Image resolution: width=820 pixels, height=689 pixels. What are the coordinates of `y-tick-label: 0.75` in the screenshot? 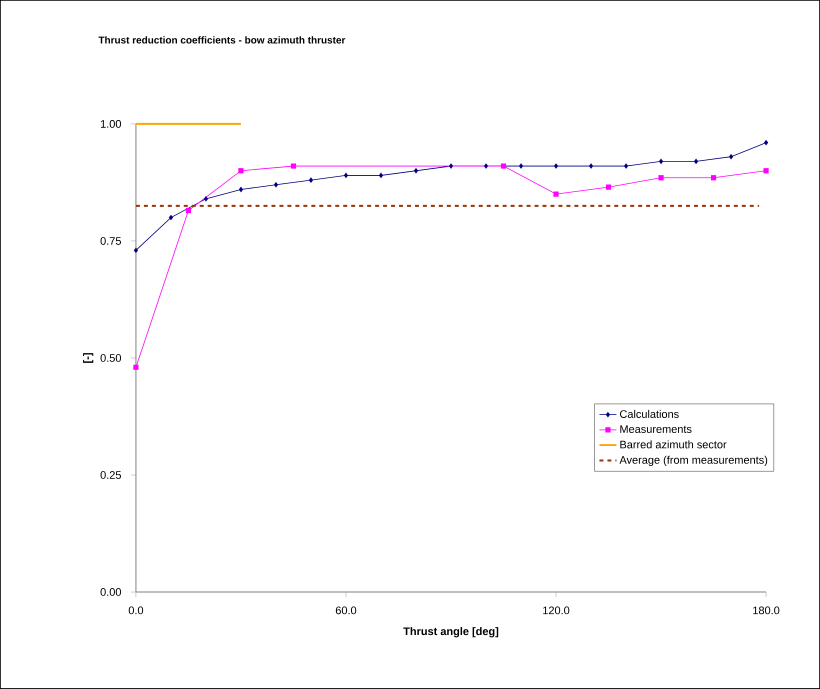 It's located at (110, 241).